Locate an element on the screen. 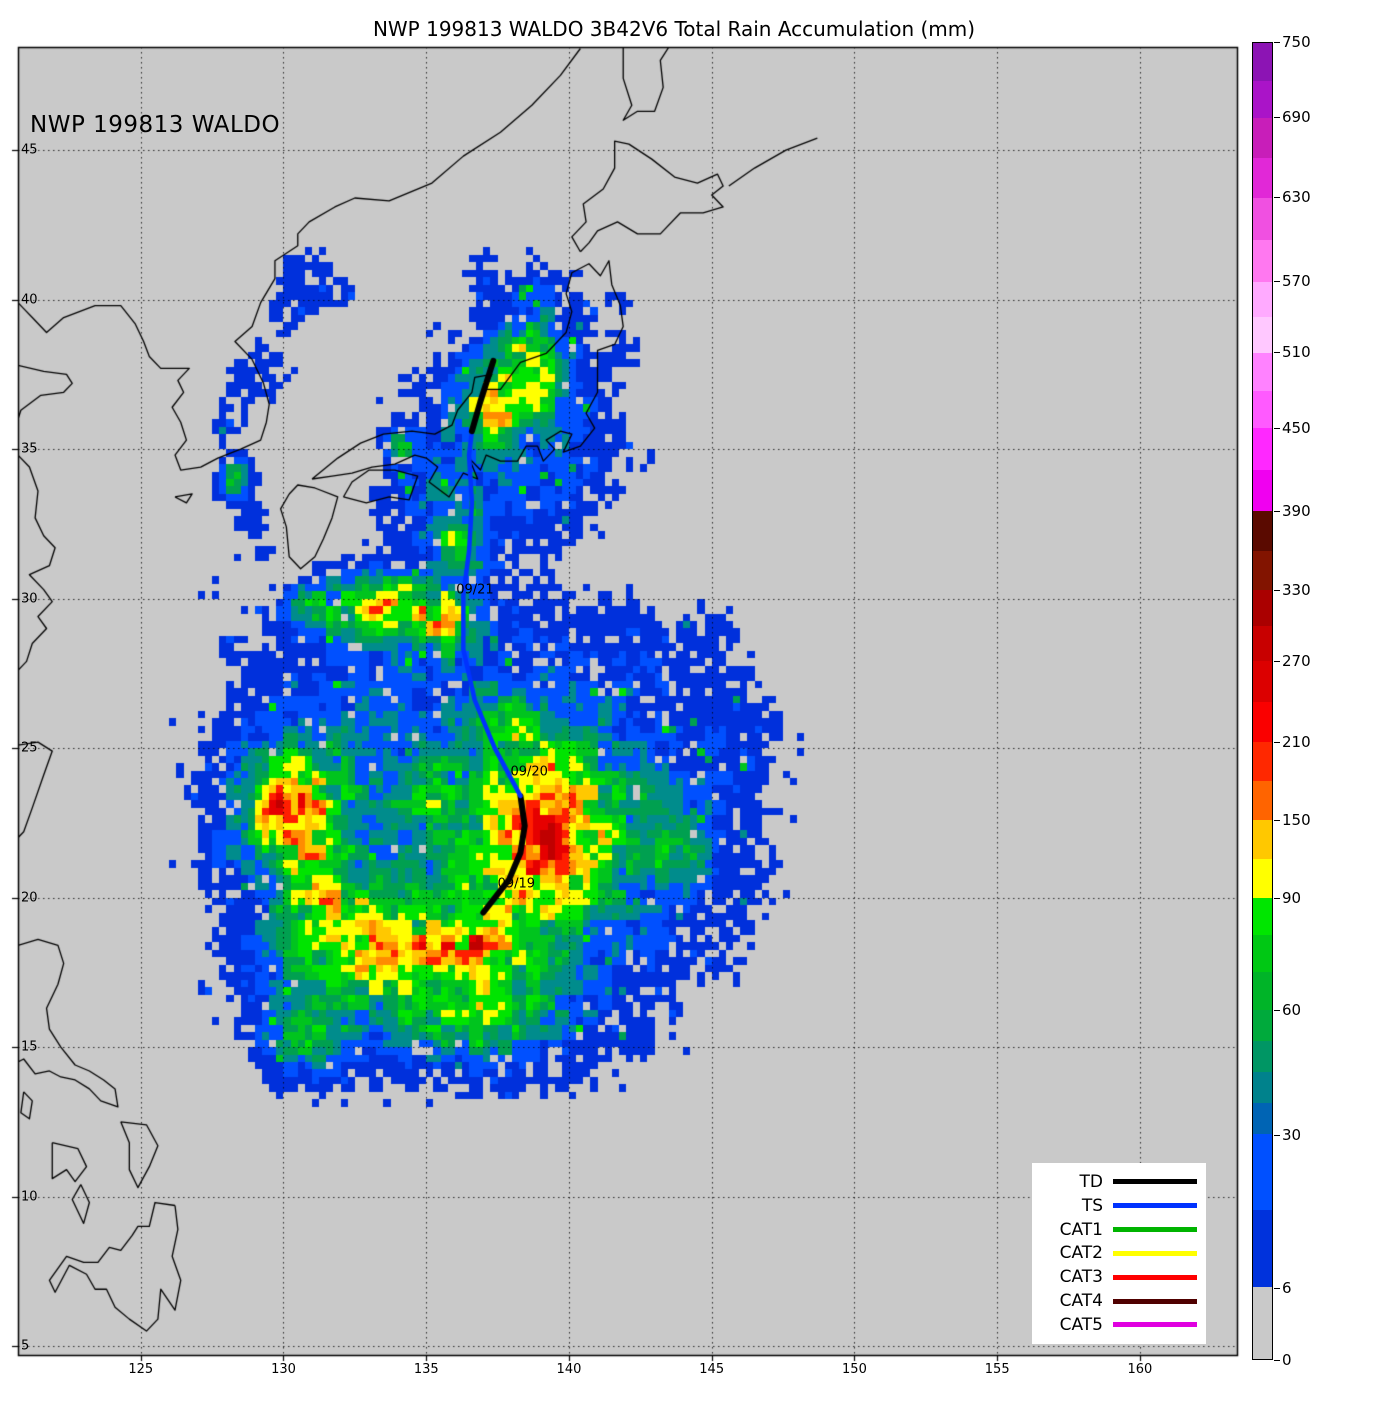 The height and width of the screenshot is (1425, 1381). lon-tick-label: 145 is located at coordinates (712, 1369).